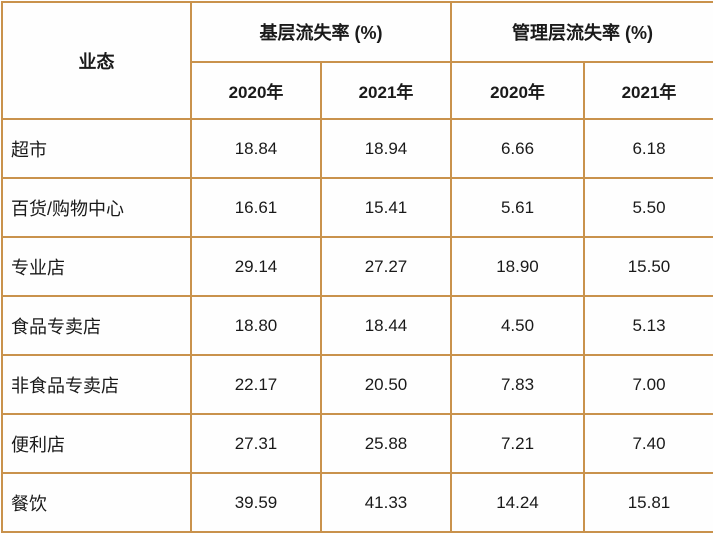 The image size is (713, 553). What do you see at coordinates (256, 325) in the screenshot?
I see `cell-value: 18.80` at bounding box center [256, 325].